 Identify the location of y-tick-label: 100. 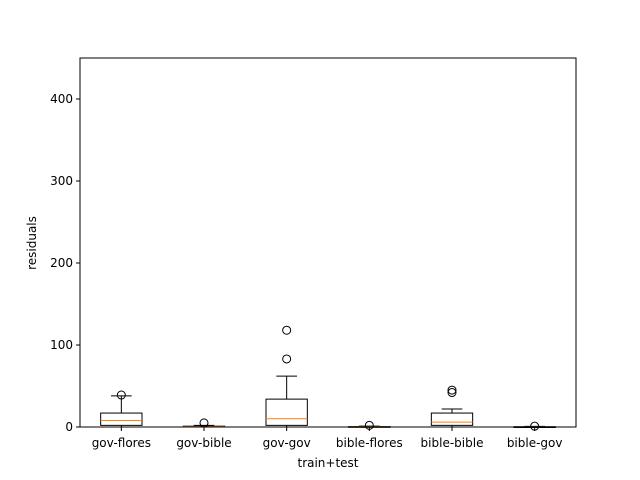
(61, 345).